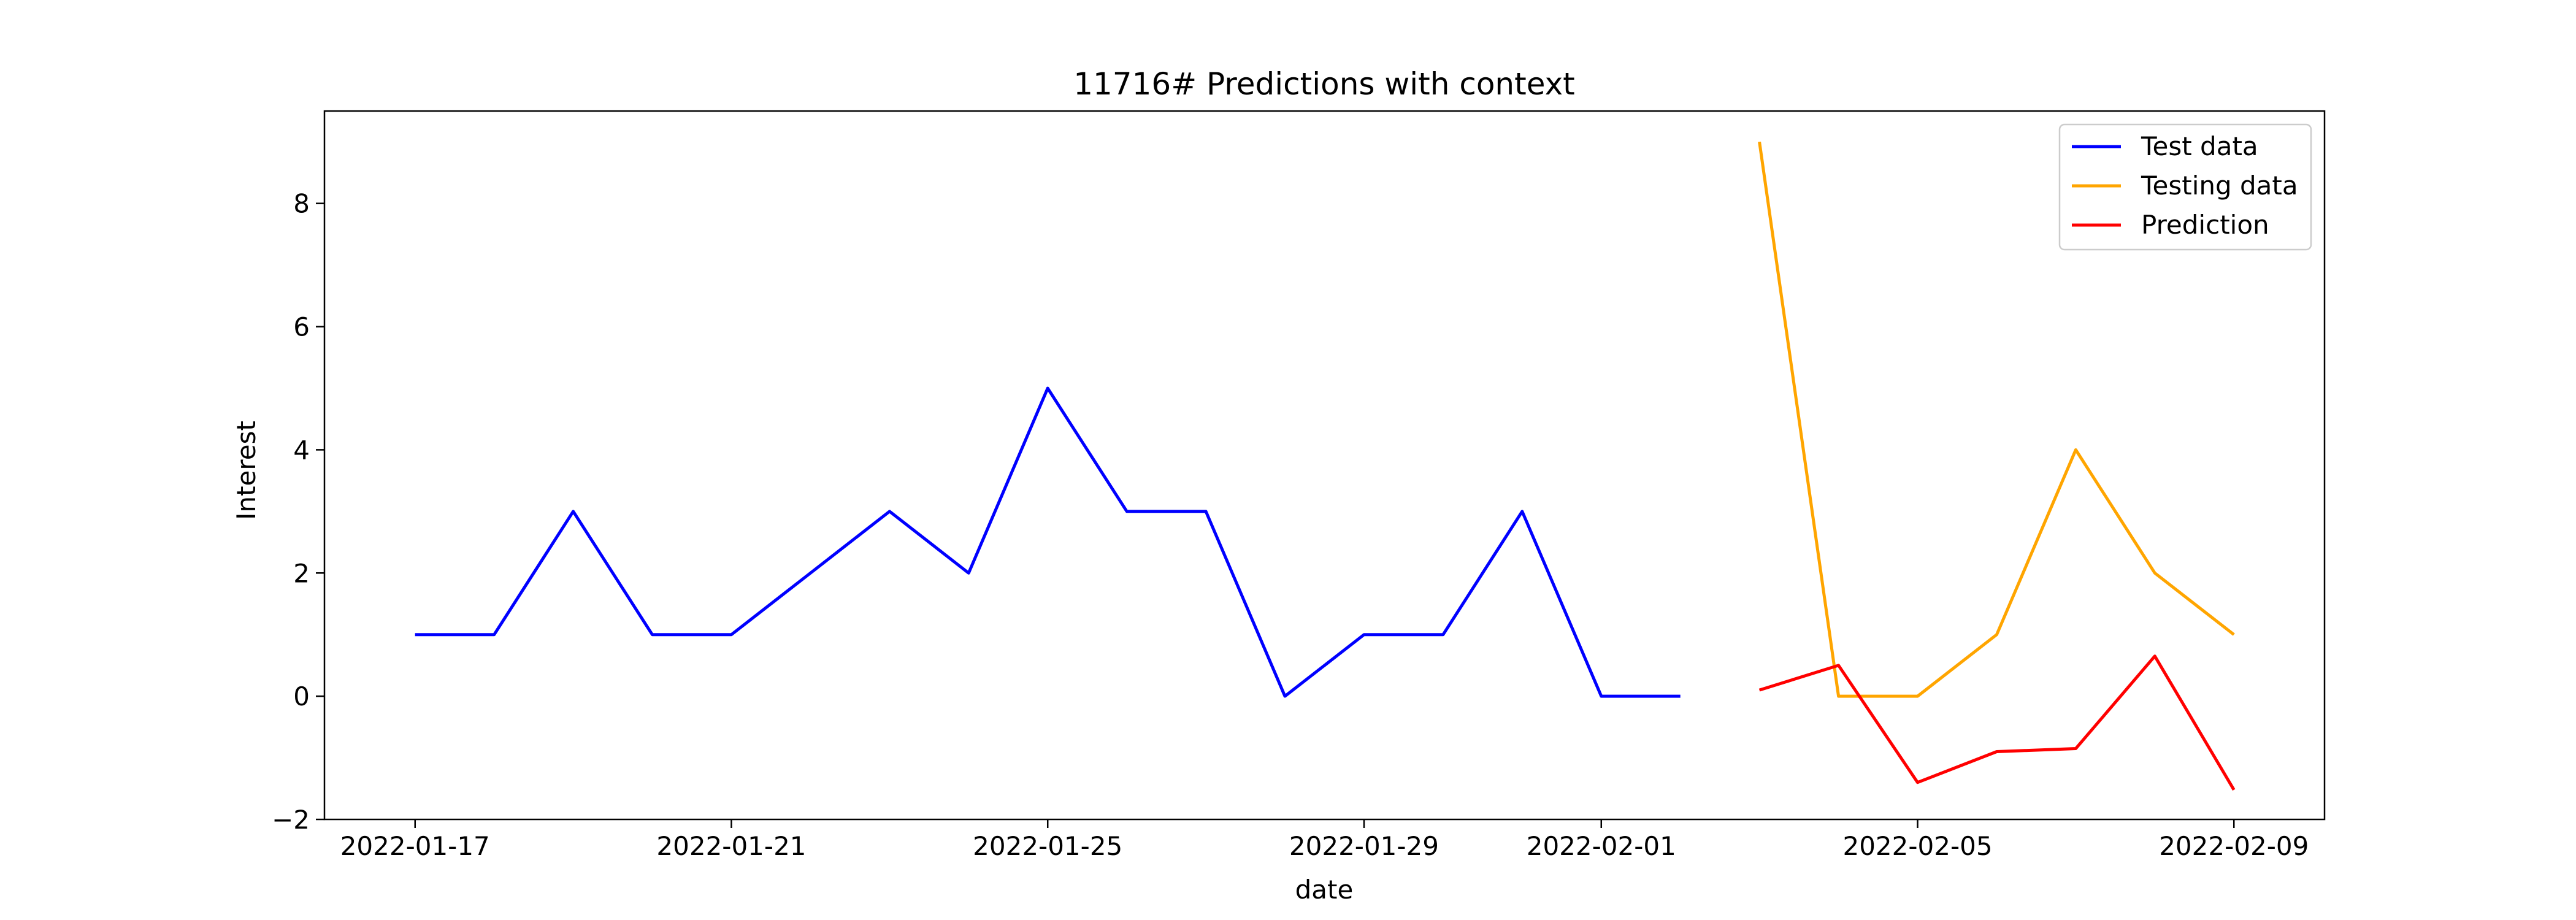  Describe the element at coordinates (1364, 846) in the screenshot. I see `x-tick-label: 2022-01-29` at that location.